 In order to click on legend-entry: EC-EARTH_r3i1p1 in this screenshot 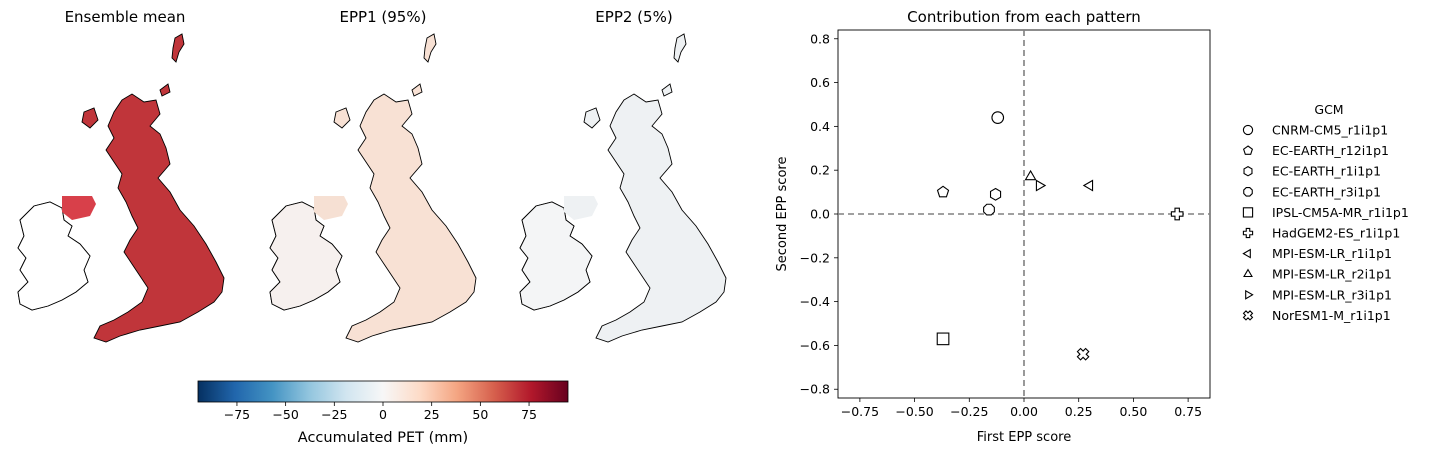, I will do `click(1312, 191)`.